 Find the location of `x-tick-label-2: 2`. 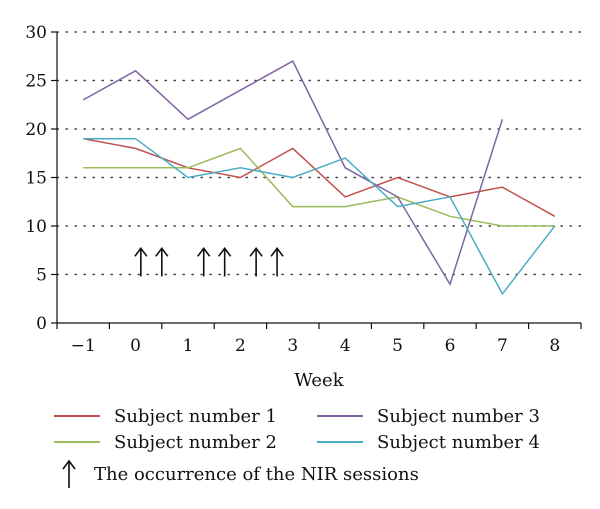

x-tick-label-2: 2 is located at coordinates (240, 346).